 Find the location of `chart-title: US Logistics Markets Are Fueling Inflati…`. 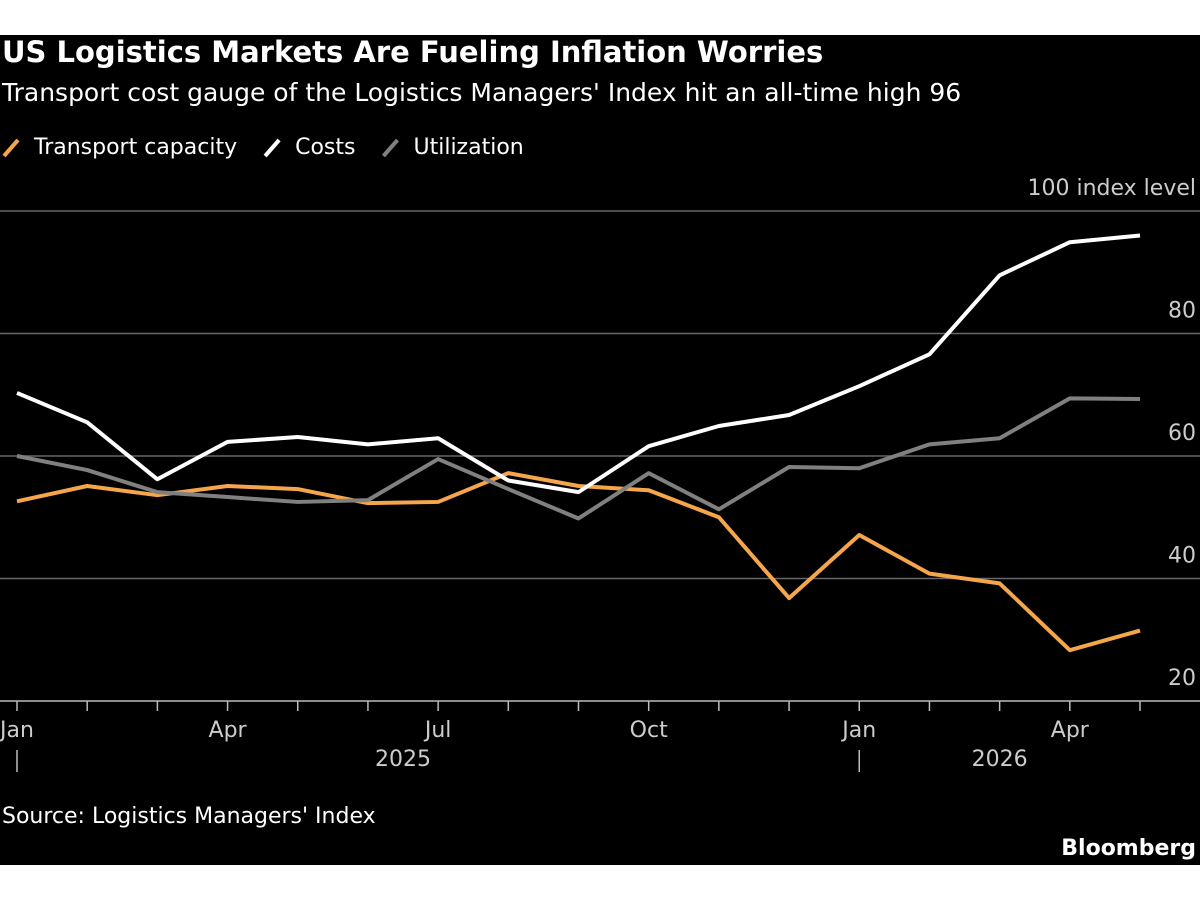

chart-title: US Logistics Markets Are Fueling Inflati… is located at coordinates (412, 52).